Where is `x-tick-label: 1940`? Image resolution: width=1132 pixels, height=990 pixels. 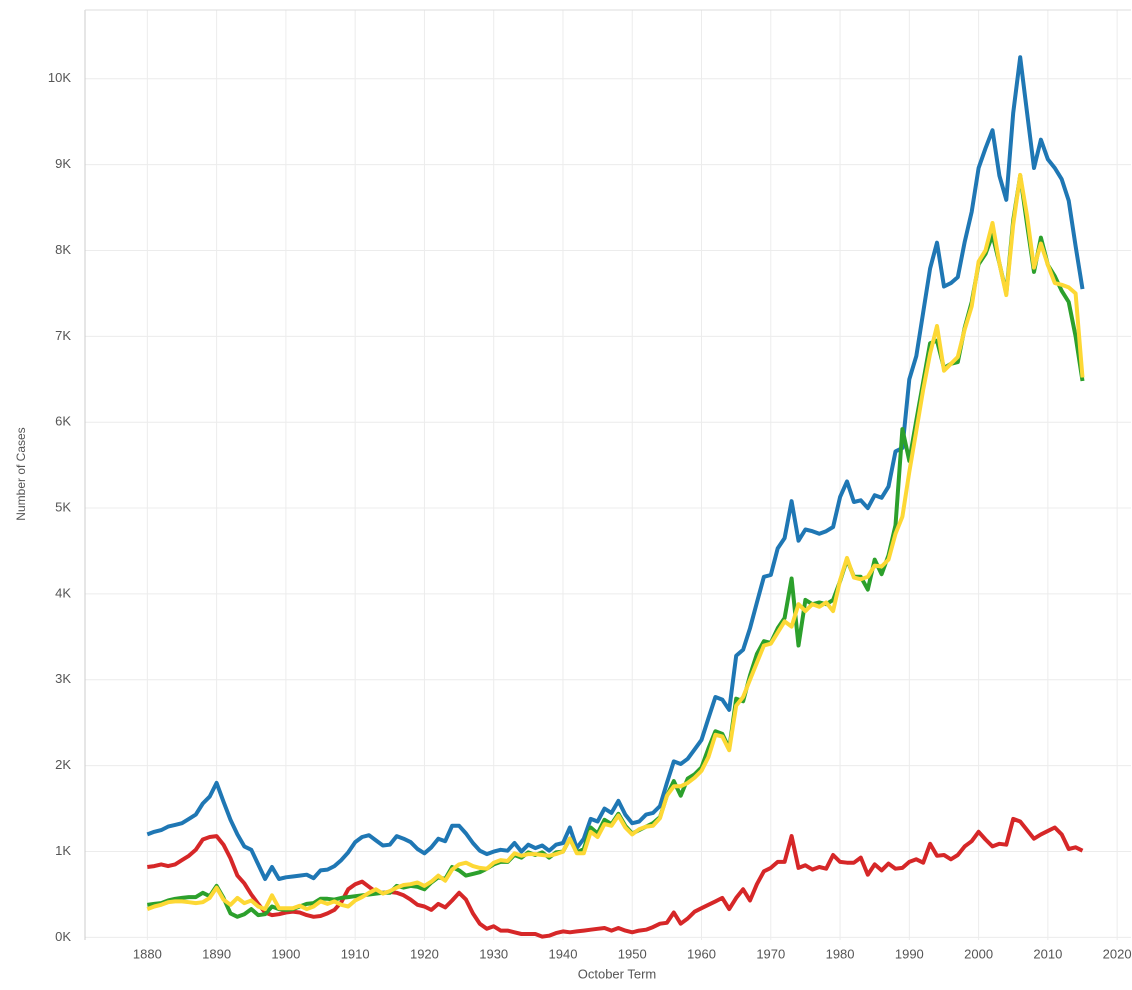 x-tick-label: 1940 is located at coordinates (563, 953).